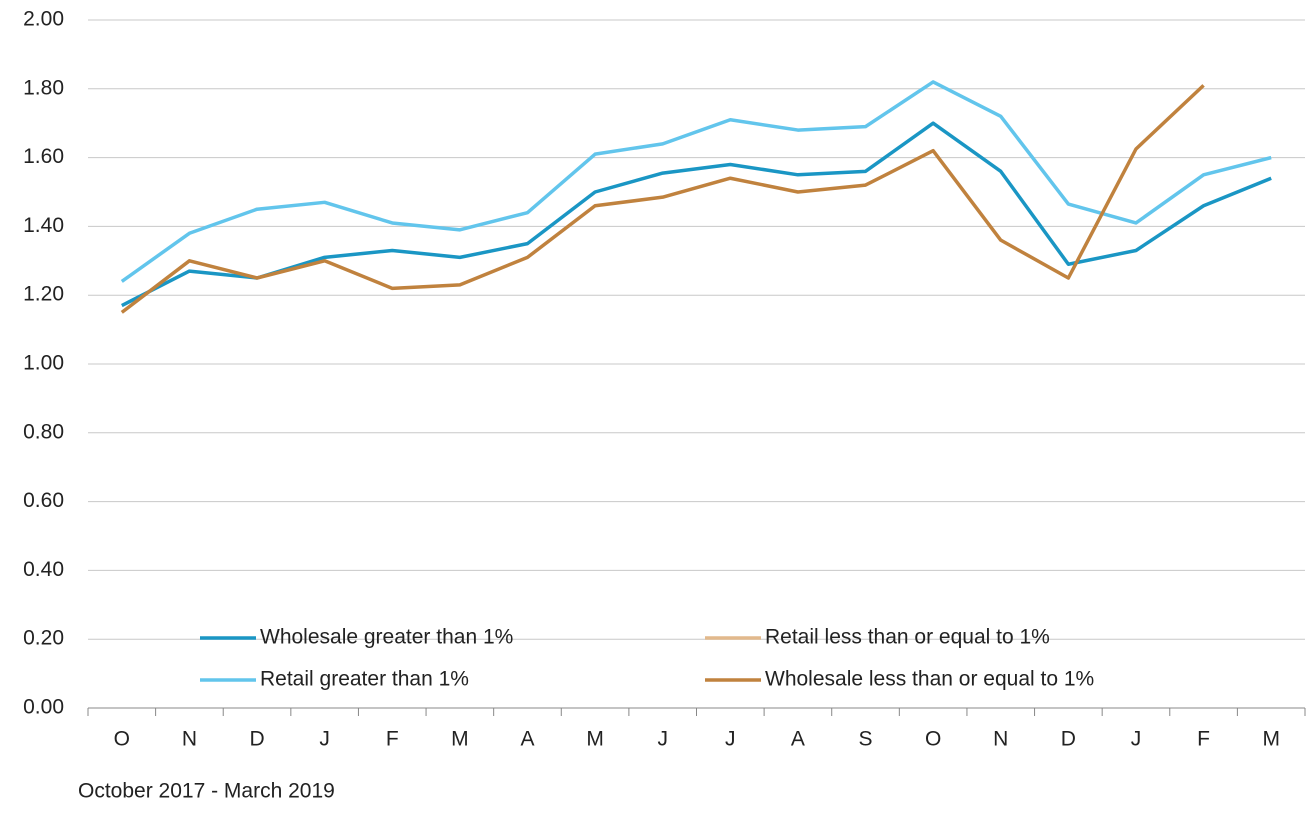  I want to click on y-tick-label: 2.00, so click(43, 19).